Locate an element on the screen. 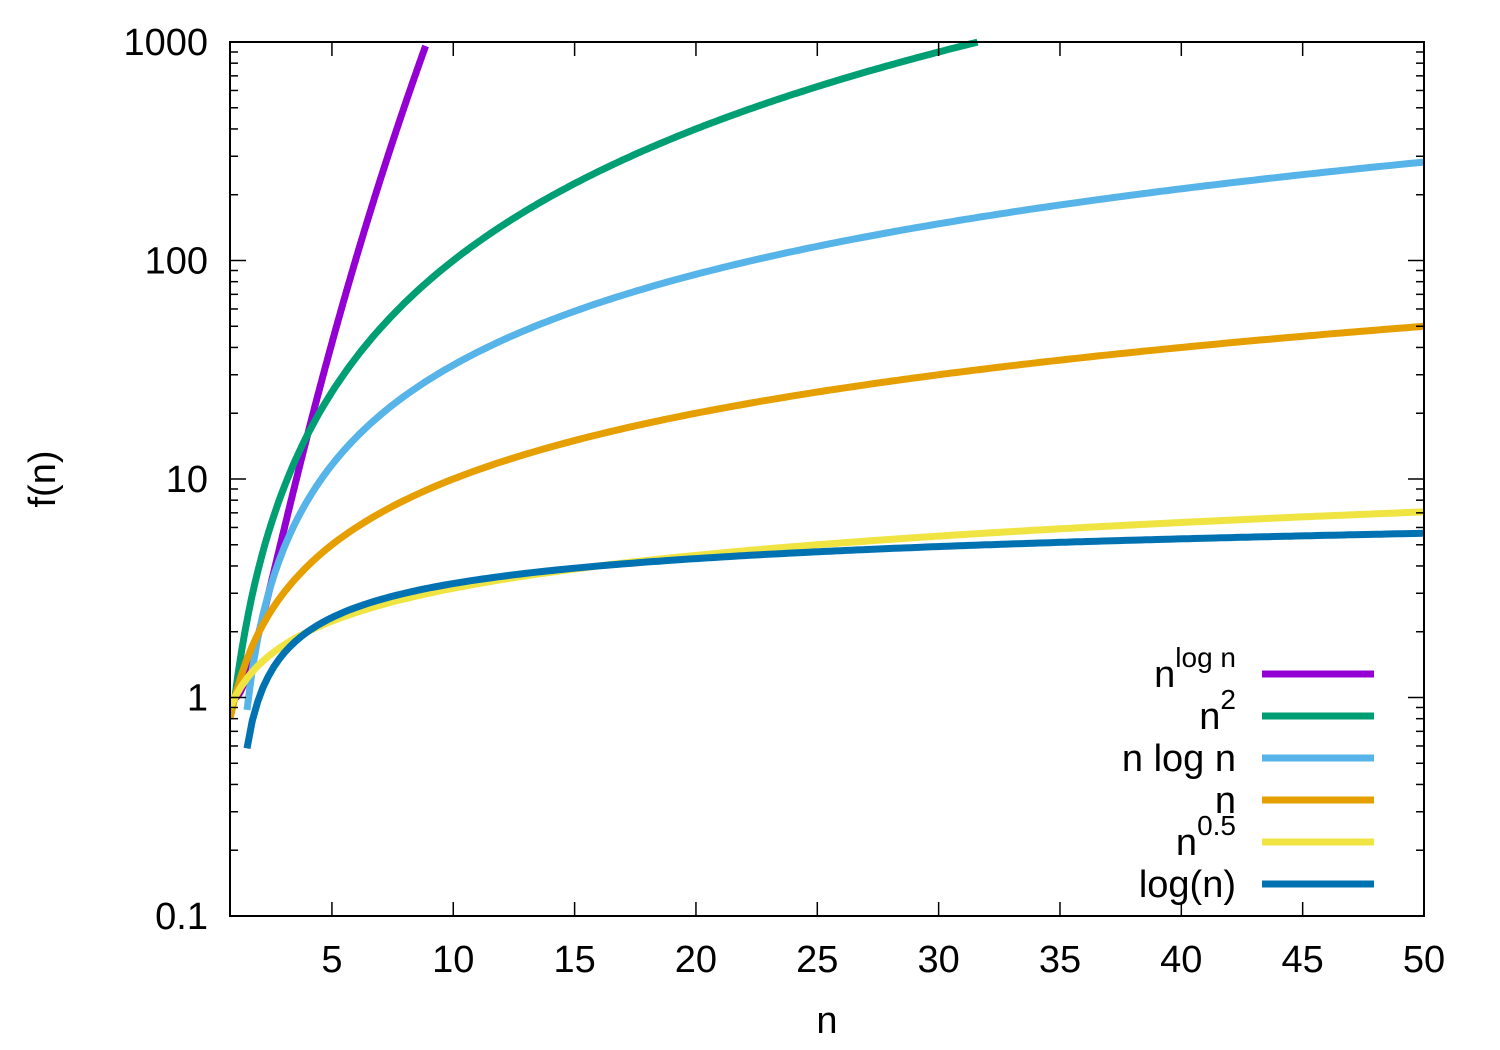  legend-entry: n0.5 is located at coordinates (1275, 837).